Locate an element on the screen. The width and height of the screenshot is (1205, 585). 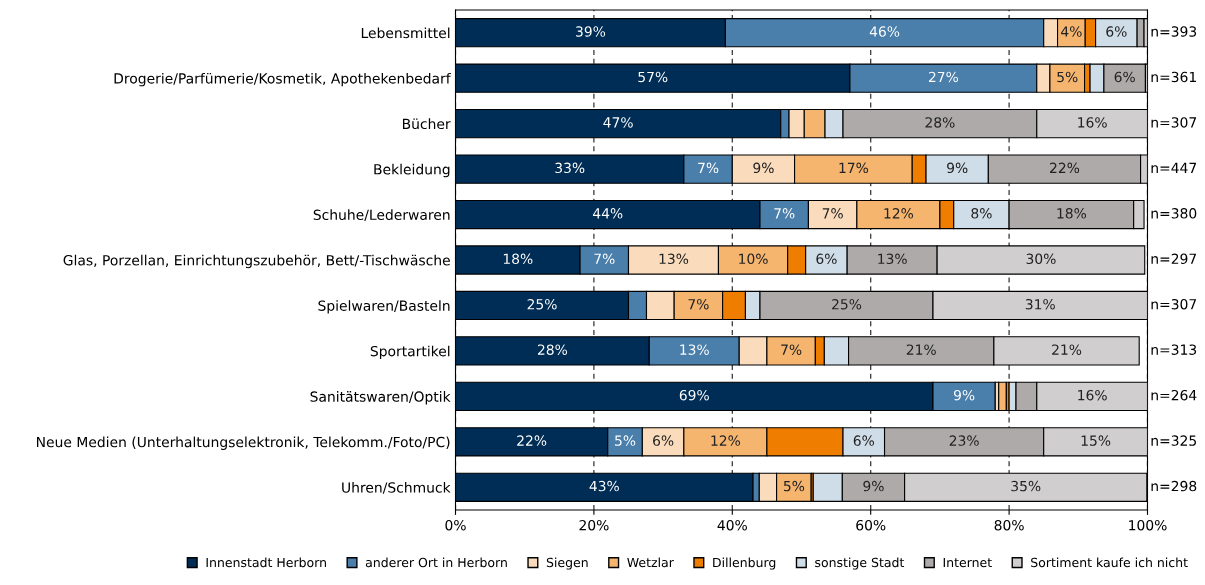
y-tick-label: Bekleidung is located at coordinates (412, 170).